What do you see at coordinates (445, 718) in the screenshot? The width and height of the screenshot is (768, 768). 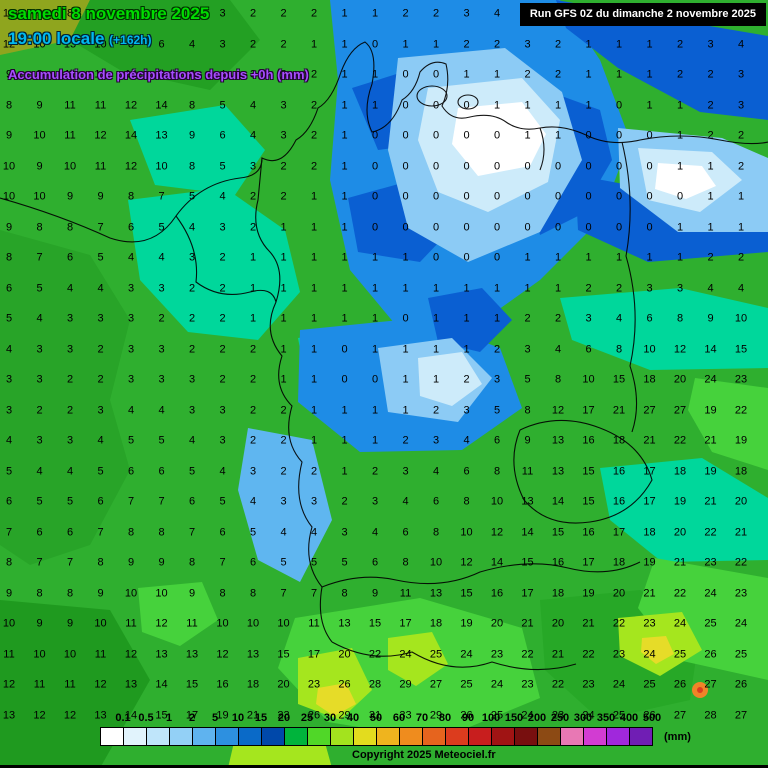 I see `legend-threshold-label: 80` at bounding box center [445, 718].